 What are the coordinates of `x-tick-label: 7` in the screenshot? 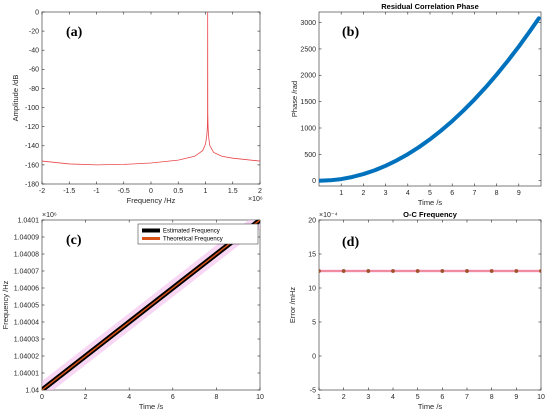 It's located at (474, 193).